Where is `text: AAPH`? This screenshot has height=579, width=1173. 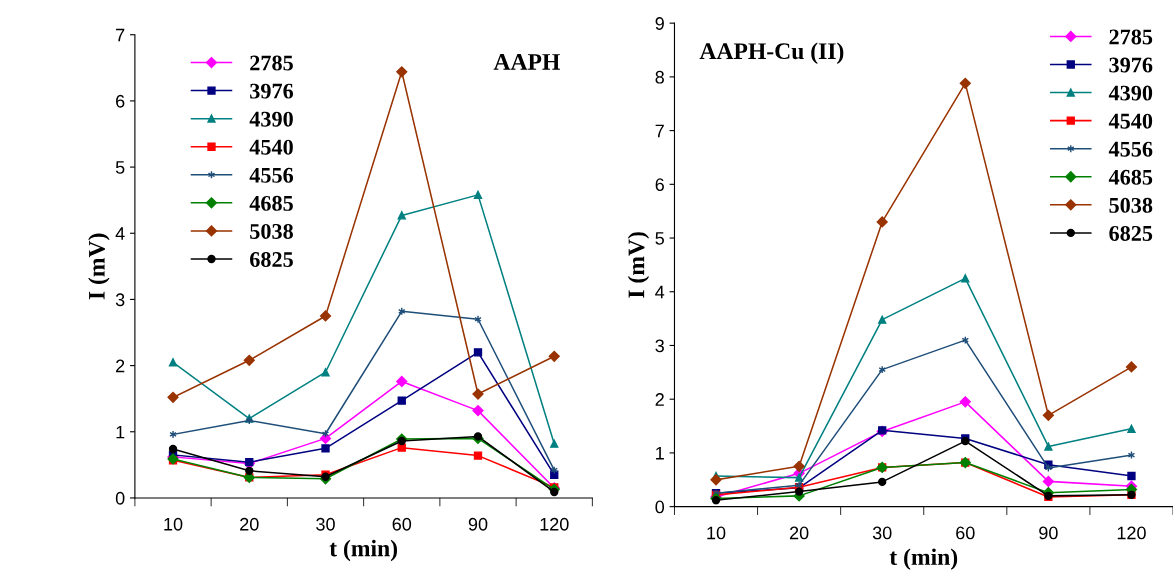
text: AAPH is located at coordinates (526, 62).